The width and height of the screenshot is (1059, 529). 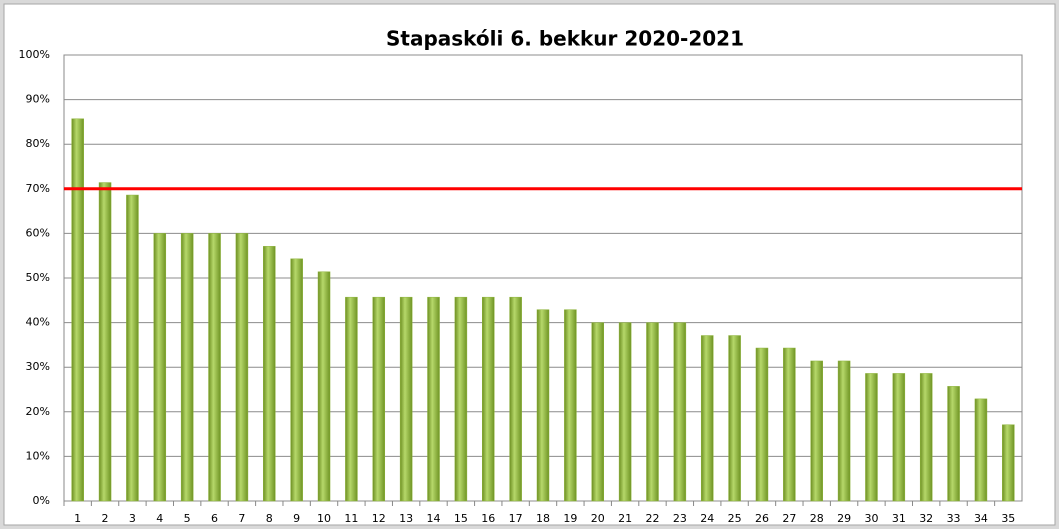 I want to click on chart-title: Stapaskóli 6. bekkur 2020-2021, so click(x=565, y=39).